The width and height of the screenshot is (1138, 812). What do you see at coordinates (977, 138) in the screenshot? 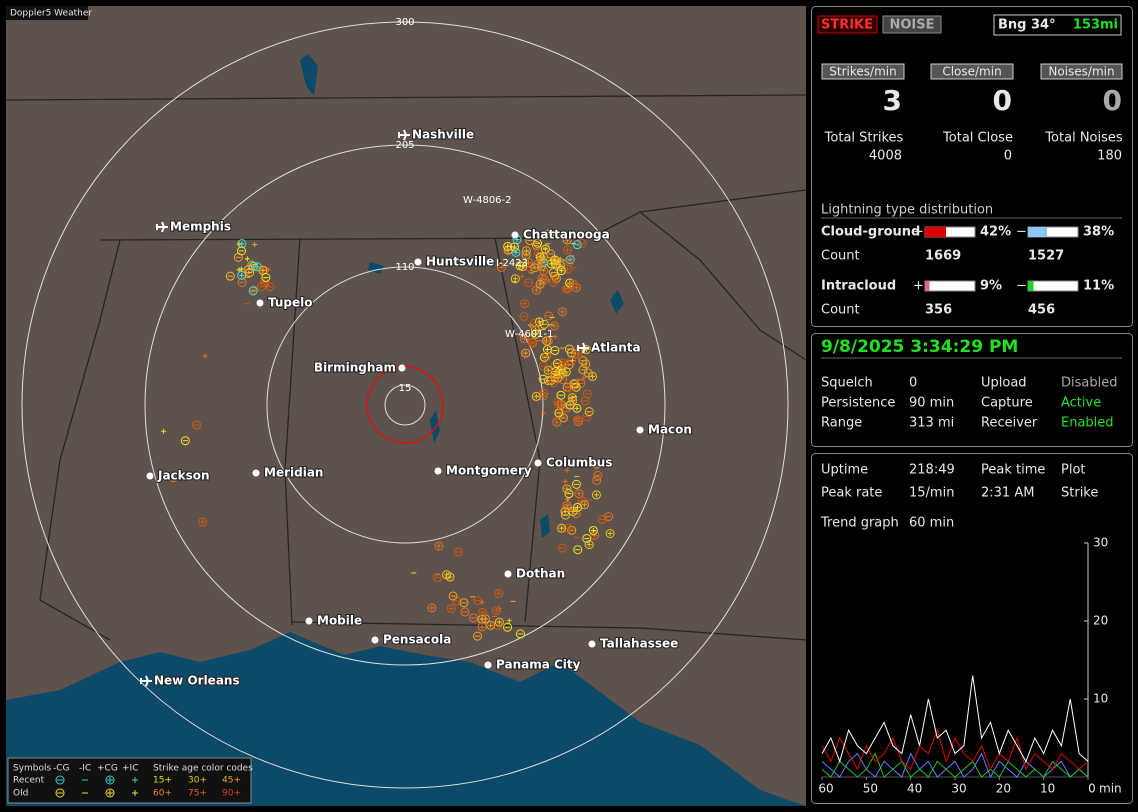
I see `total-label: Total Close` at bounding box center [977, 138].